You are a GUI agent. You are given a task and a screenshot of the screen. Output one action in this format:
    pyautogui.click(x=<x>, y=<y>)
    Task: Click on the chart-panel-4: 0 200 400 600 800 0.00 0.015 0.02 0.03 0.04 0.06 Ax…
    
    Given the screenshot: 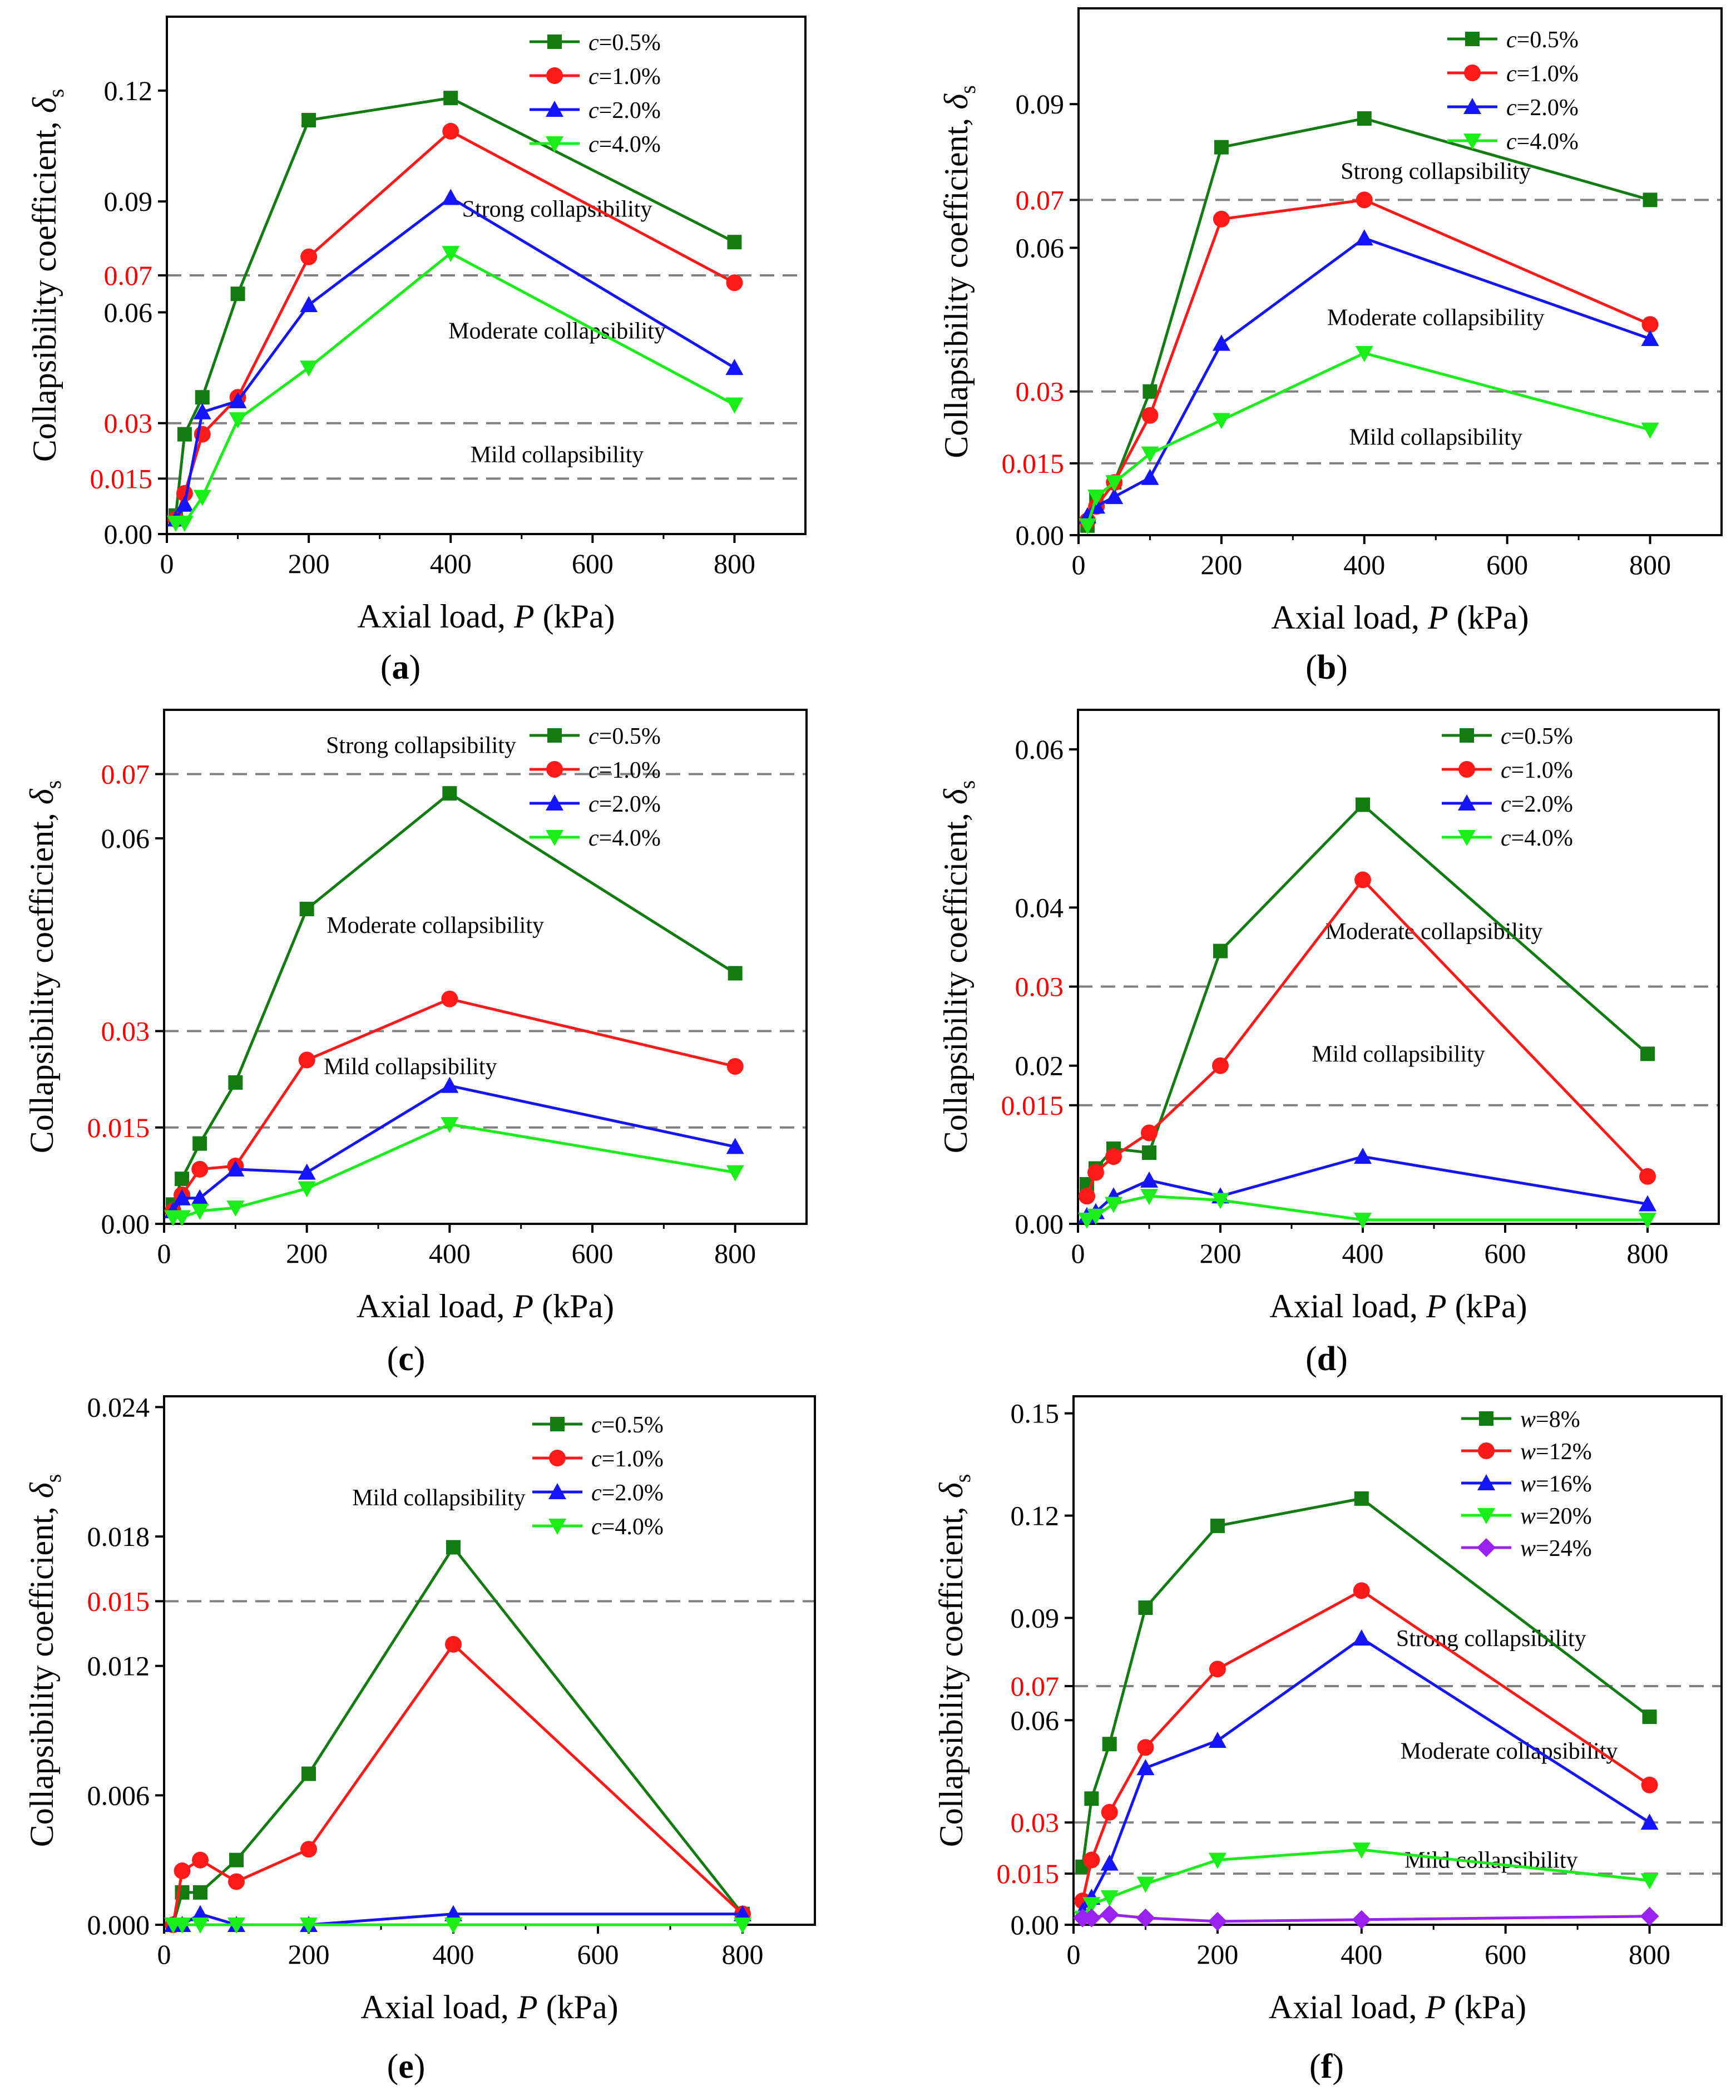 What is the action you would take?
    pyautogui.click(x=1328, y=1043)
    